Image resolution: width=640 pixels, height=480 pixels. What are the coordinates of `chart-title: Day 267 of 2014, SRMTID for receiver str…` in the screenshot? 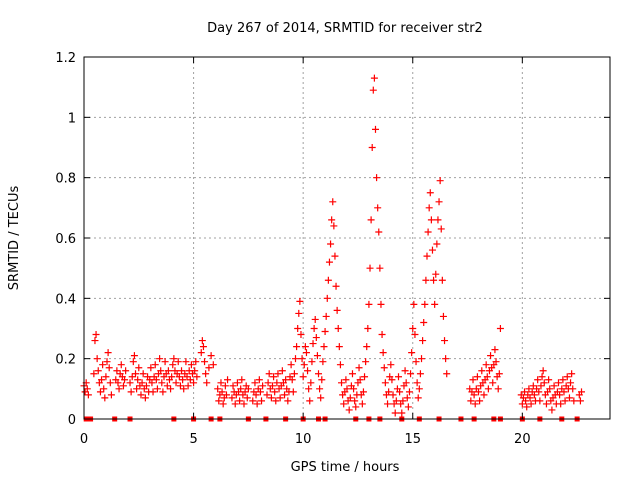 It's located at (345, 28).